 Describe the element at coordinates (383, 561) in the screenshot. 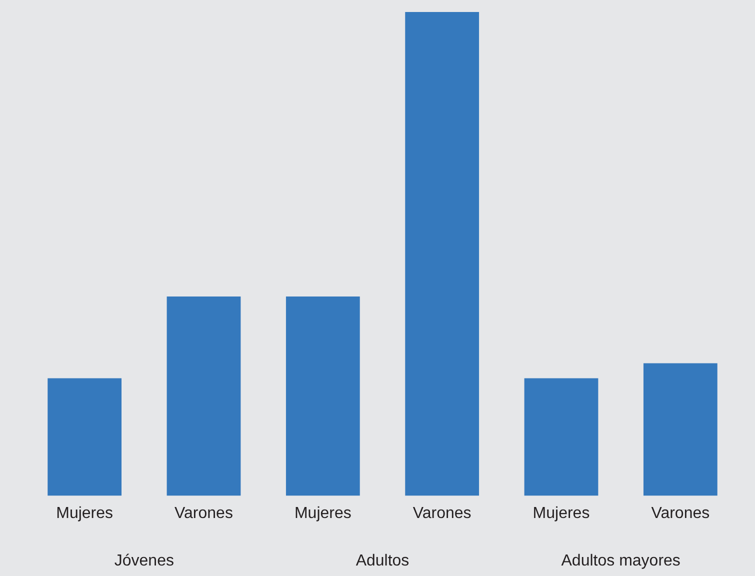

I see `text: Adultos` at that location.